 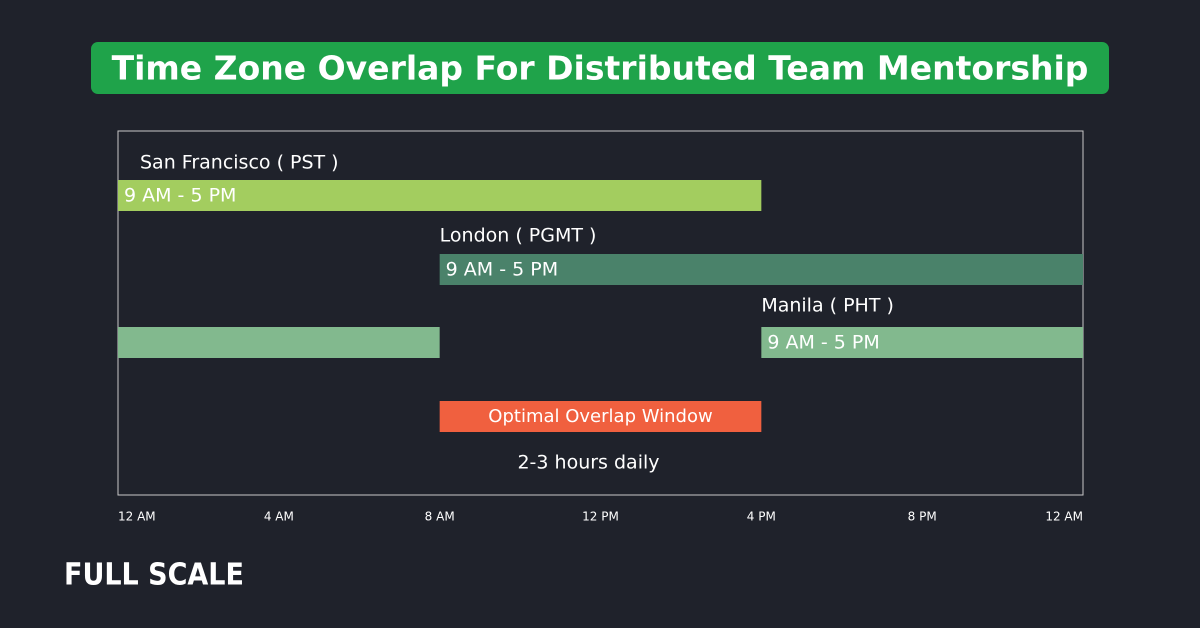 I want to click on brand-logo: FULL SCALE, so click(x=154, y=575).